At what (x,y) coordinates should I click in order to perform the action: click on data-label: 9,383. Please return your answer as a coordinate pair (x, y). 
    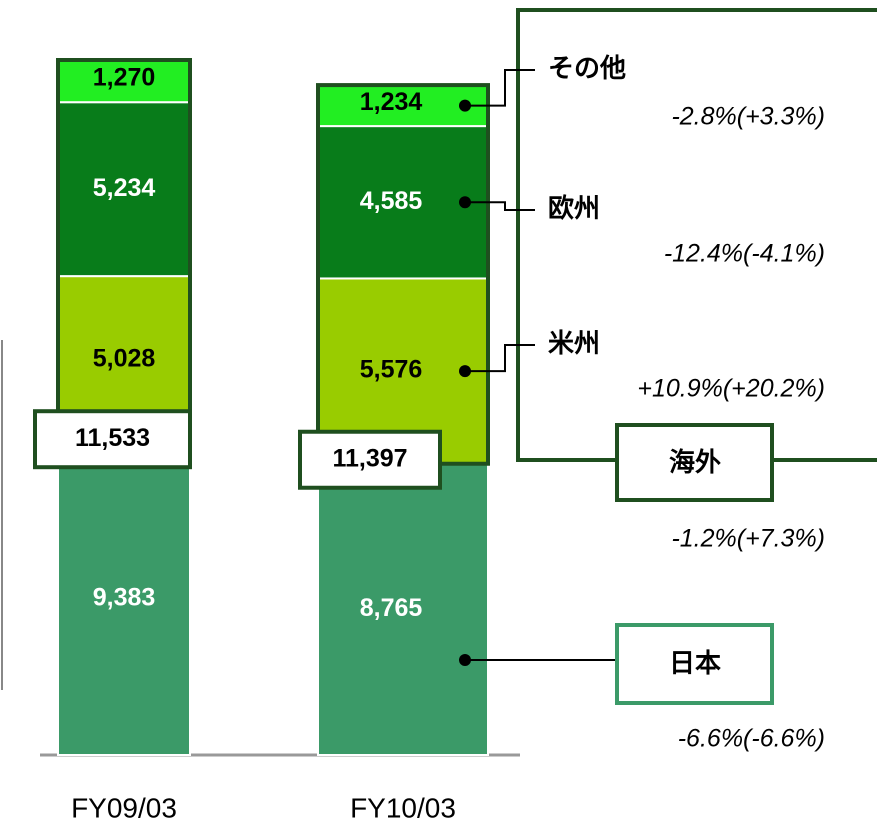
    Looking at the image, I should click on (124, 598).